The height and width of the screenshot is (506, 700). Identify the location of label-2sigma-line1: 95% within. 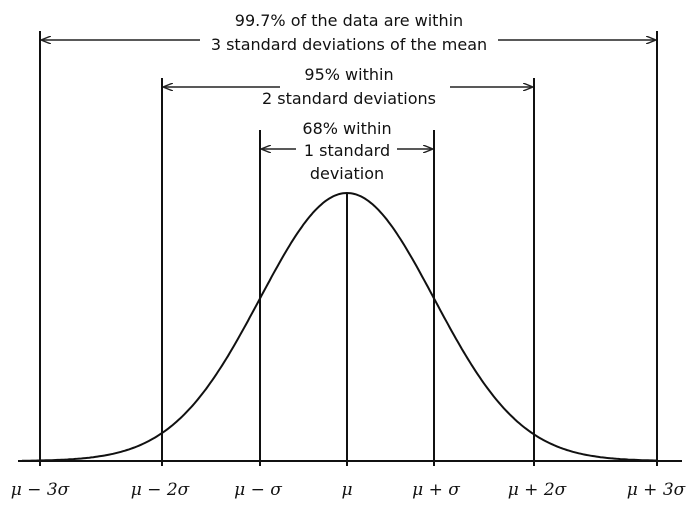
(348, 74).